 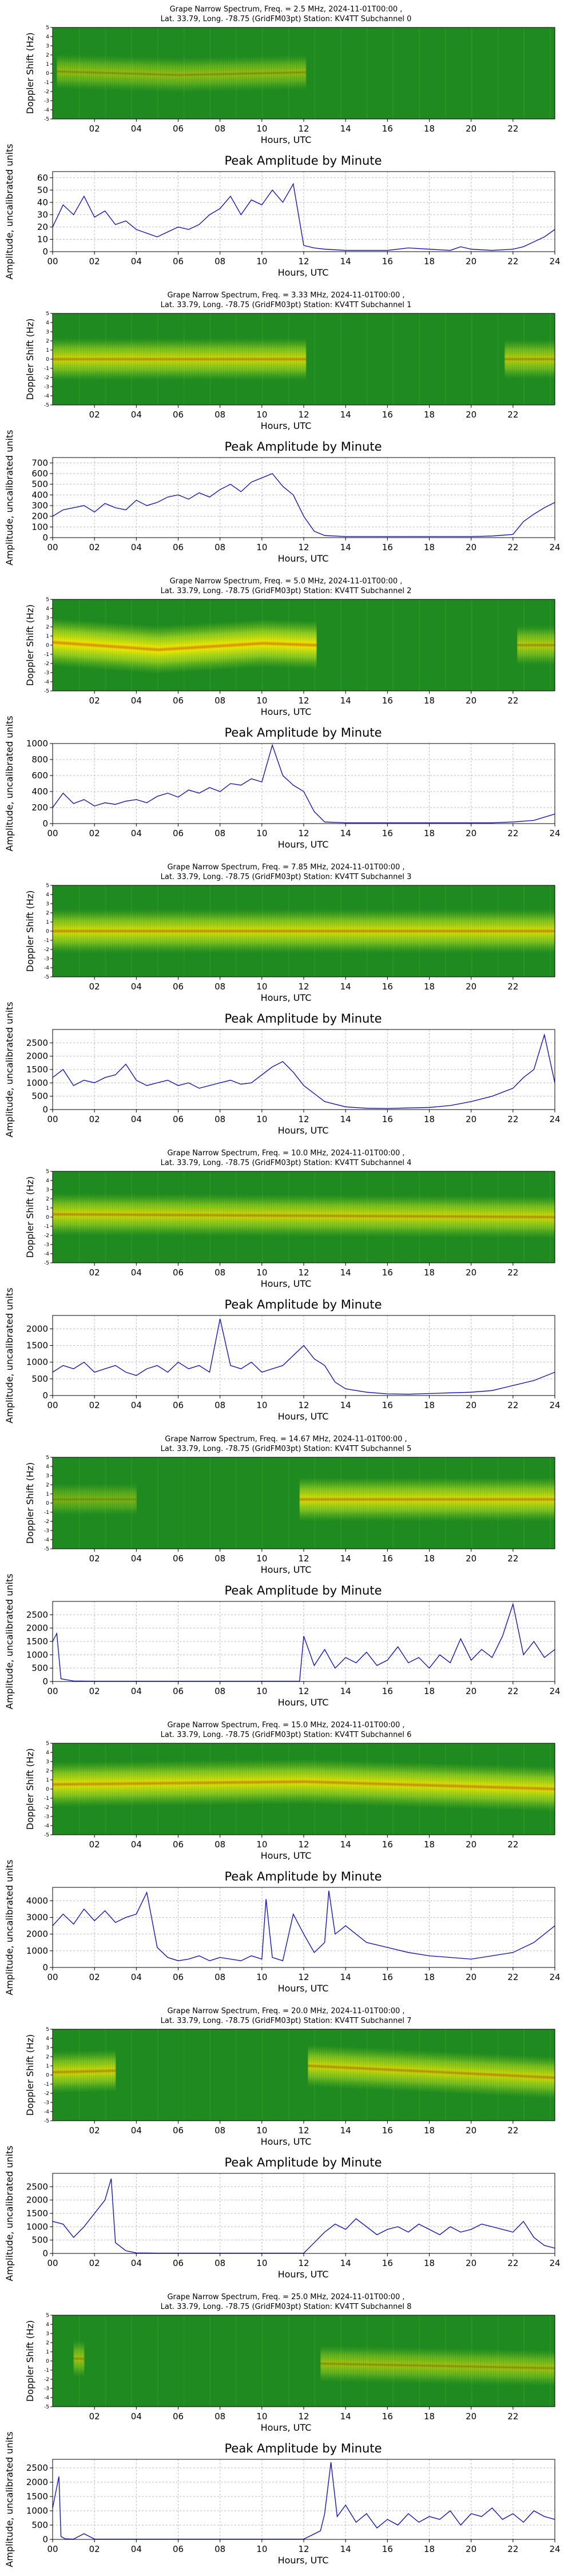 I want to click on amplitude-xtick-label: 00, so click(x=52, y=1405).